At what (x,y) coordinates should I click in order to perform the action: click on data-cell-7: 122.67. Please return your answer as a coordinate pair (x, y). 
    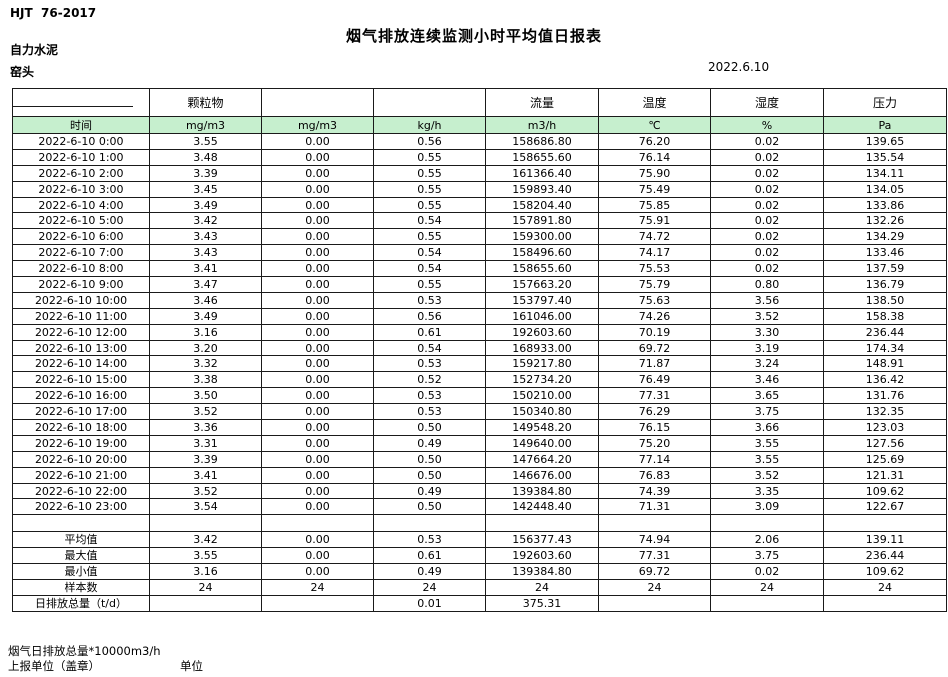
    Looking at the image, I should click on (885, 507).